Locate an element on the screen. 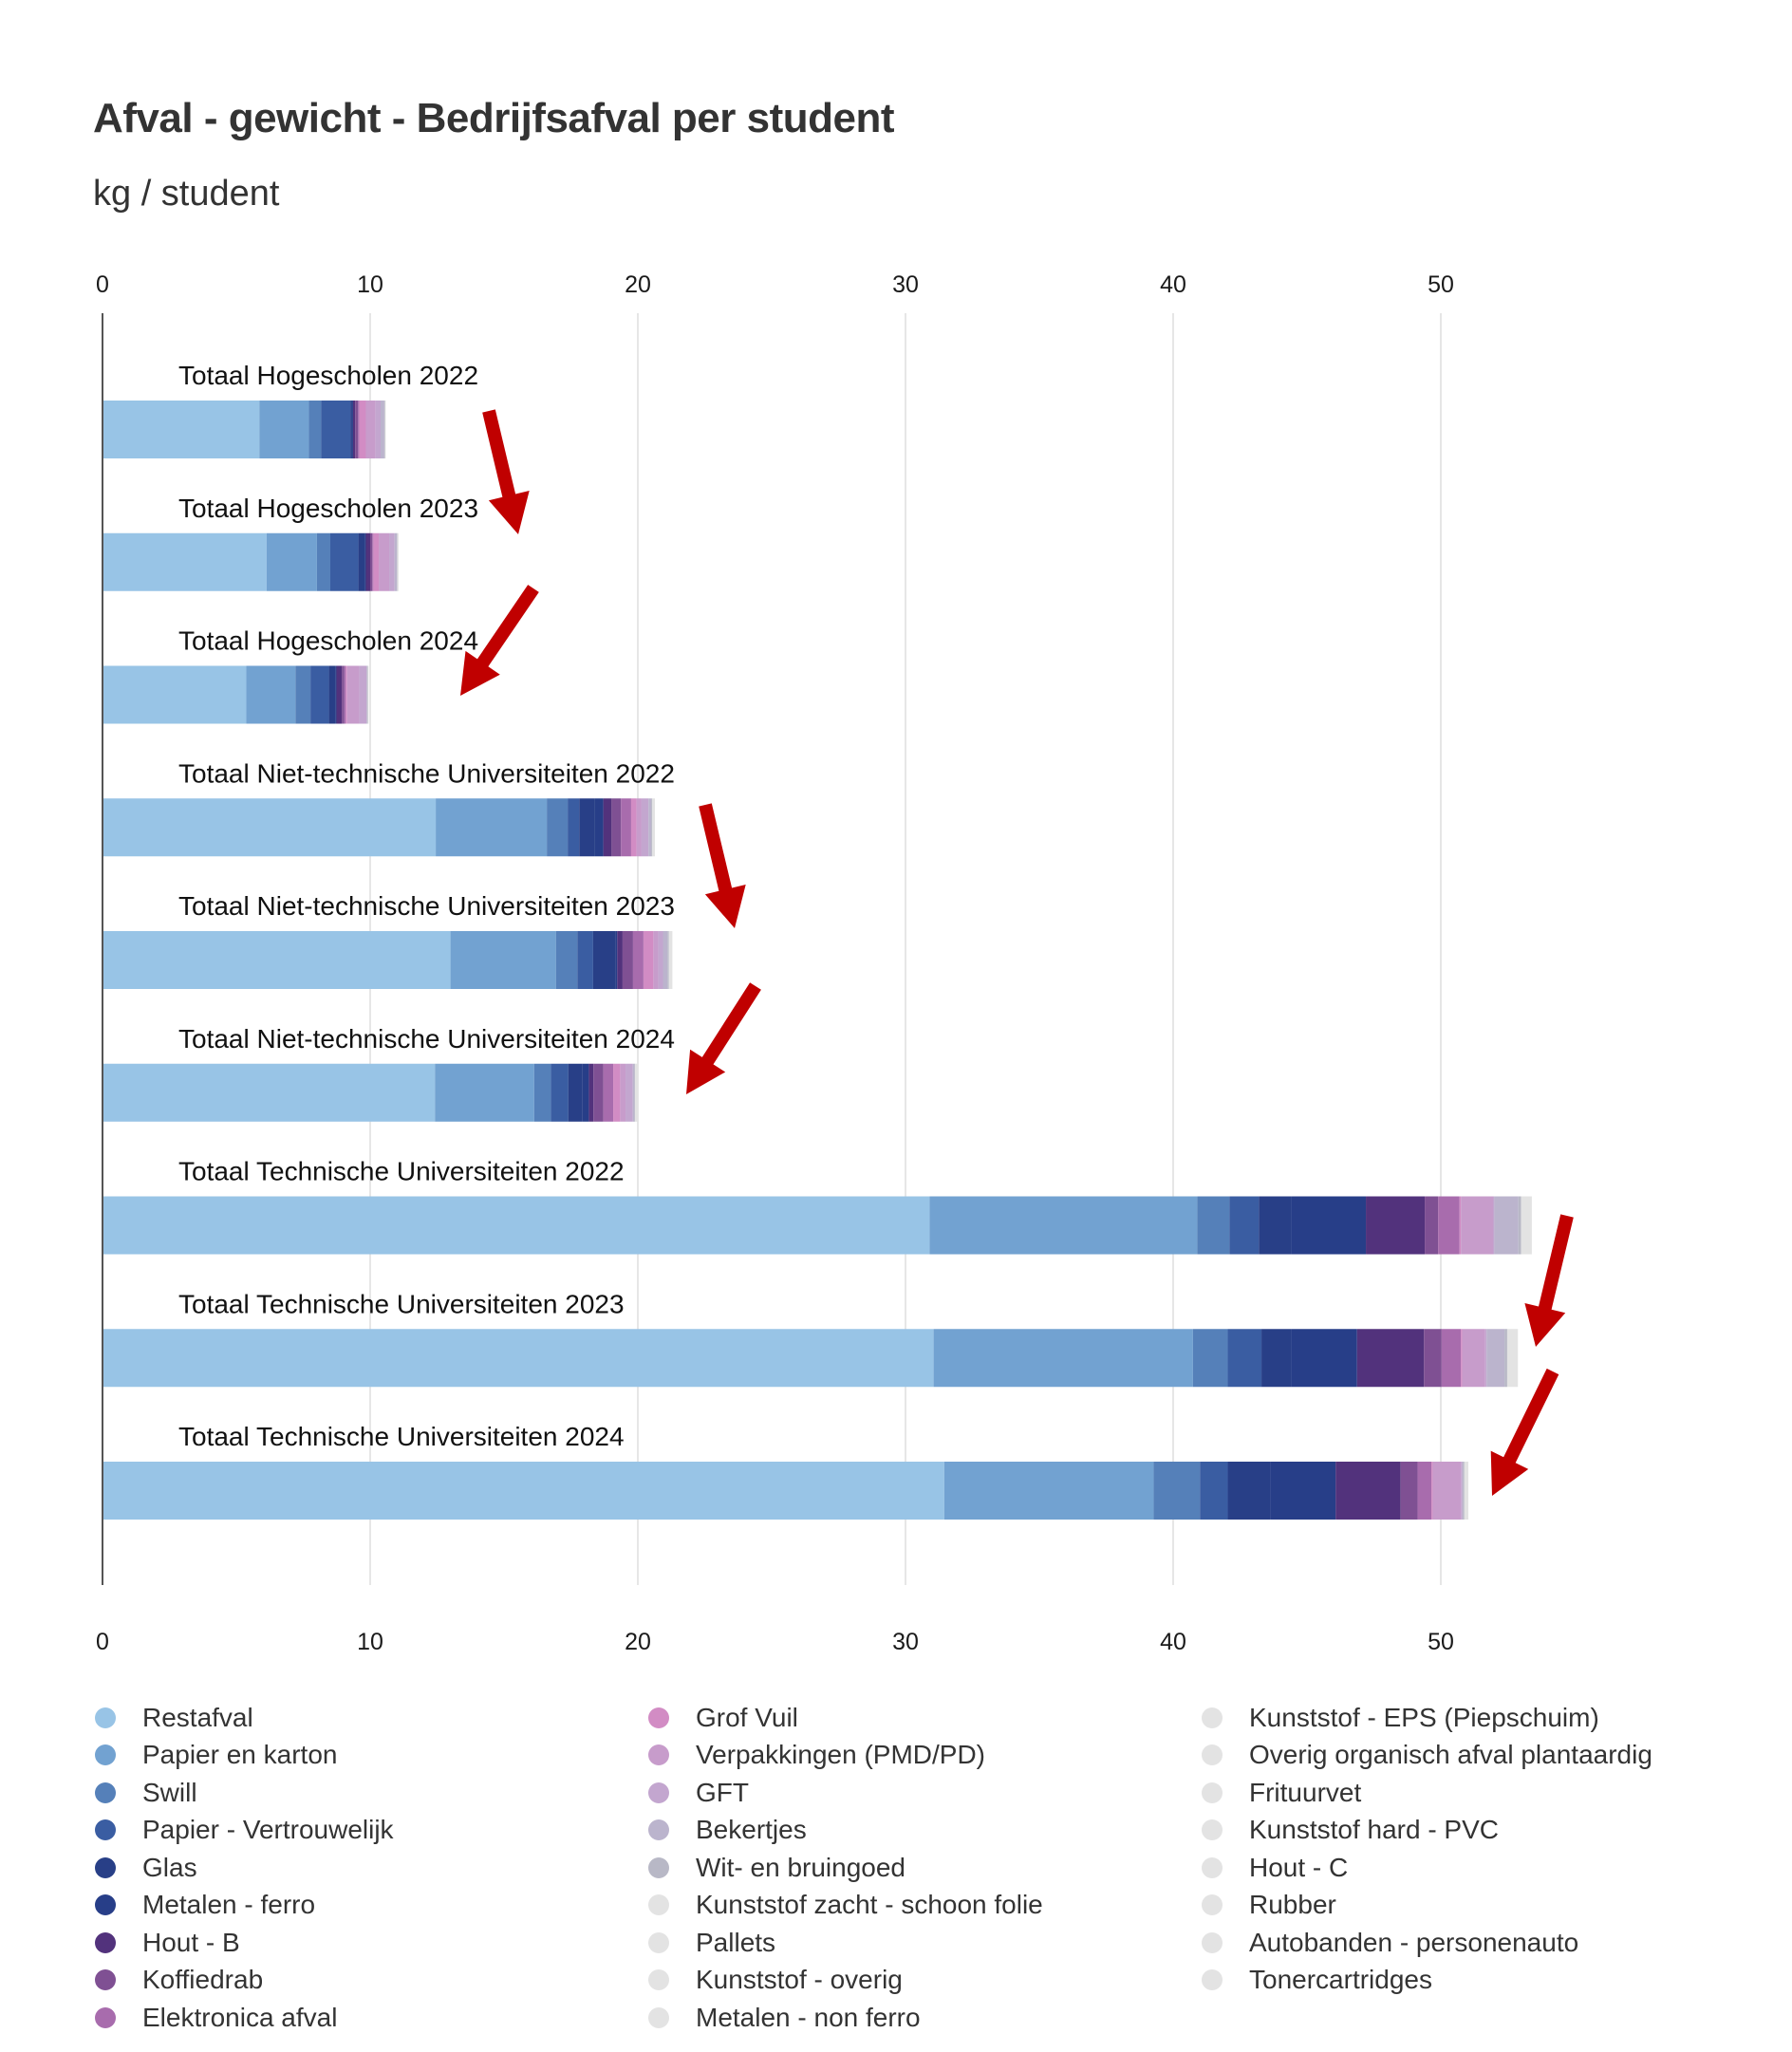 Image resolution: width=1792 pixels, height=2052 pixels. legend-item: Autobanden - personenauto is located at coordinates (1427, 1943).